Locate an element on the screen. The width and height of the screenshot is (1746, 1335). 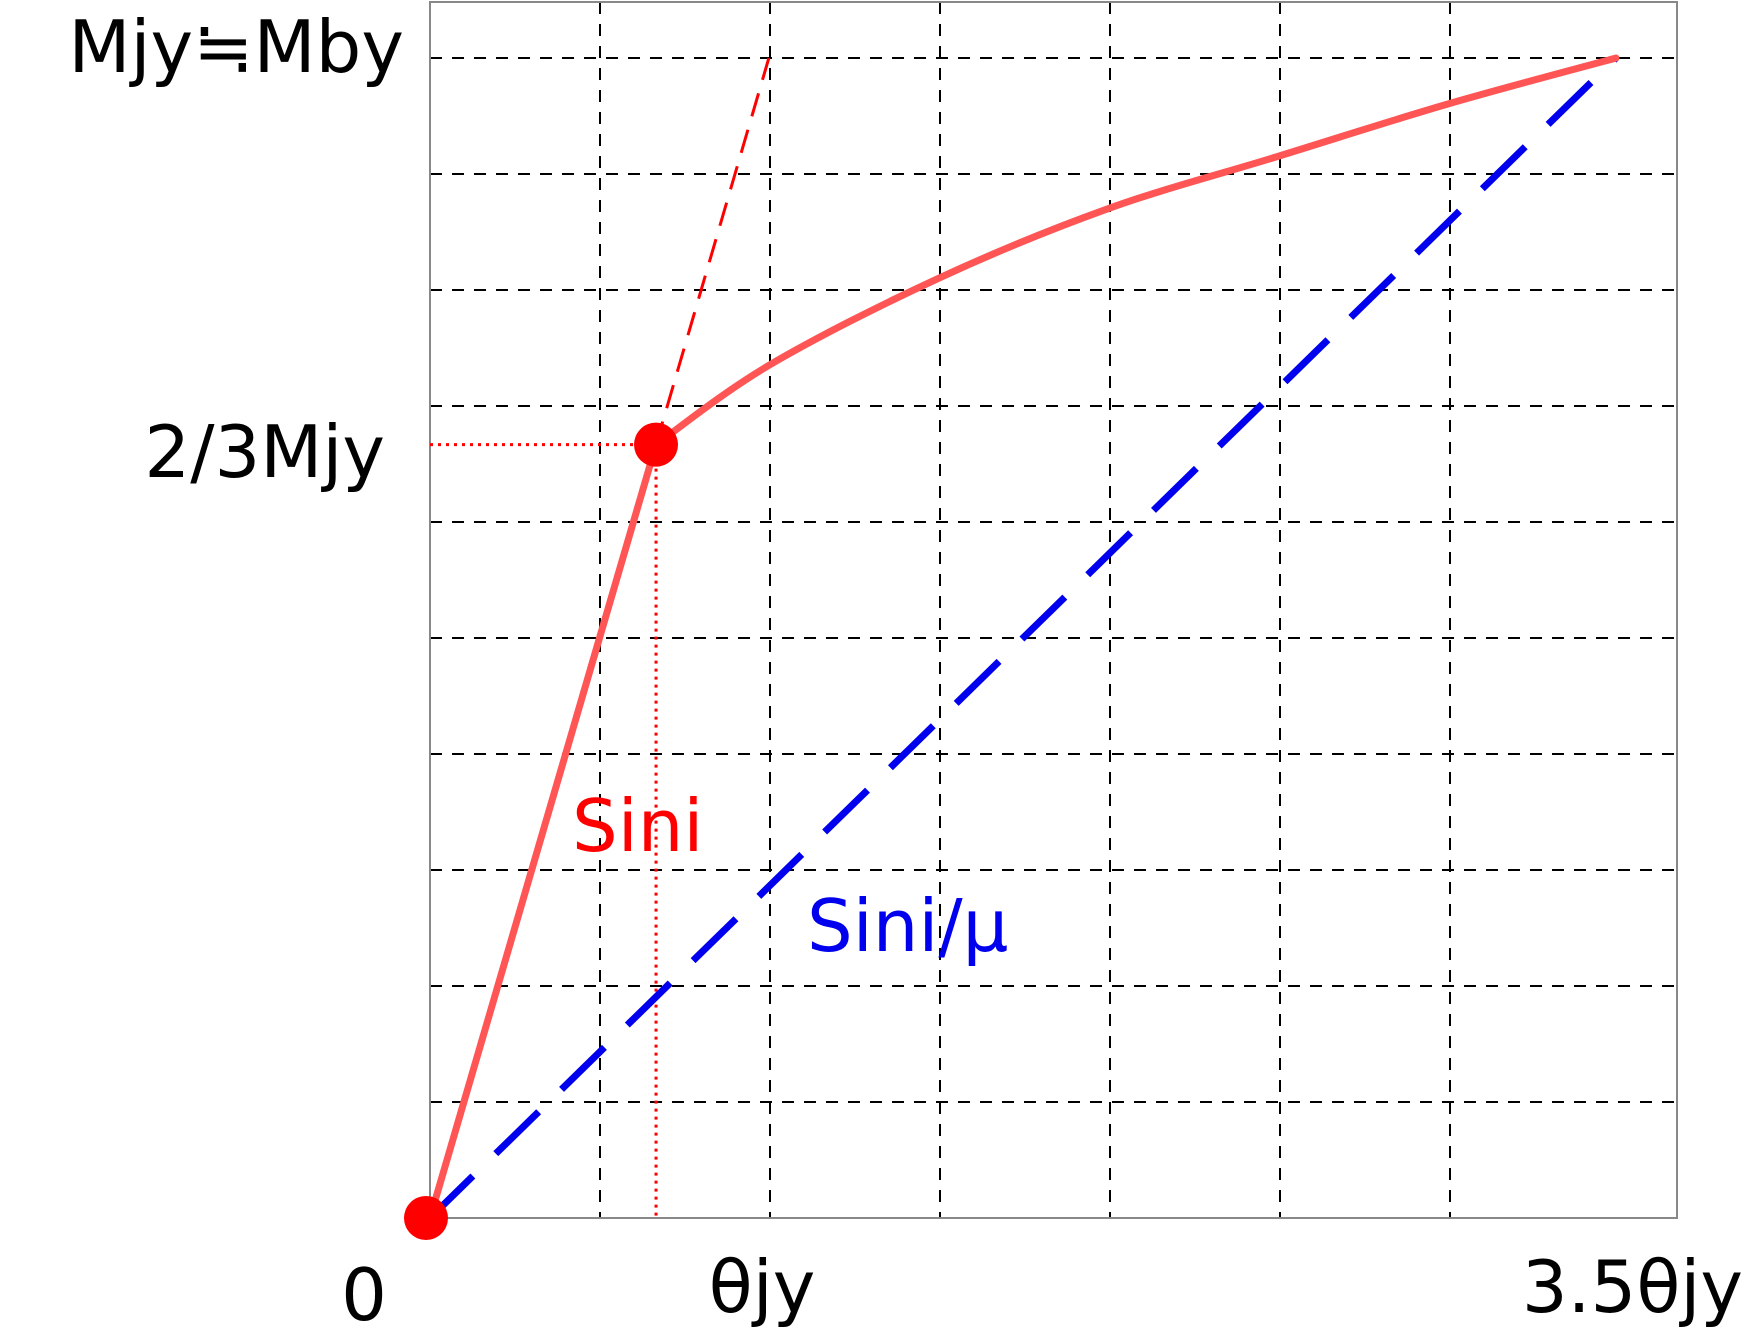
point-markers is located at coordinates (541, 831).